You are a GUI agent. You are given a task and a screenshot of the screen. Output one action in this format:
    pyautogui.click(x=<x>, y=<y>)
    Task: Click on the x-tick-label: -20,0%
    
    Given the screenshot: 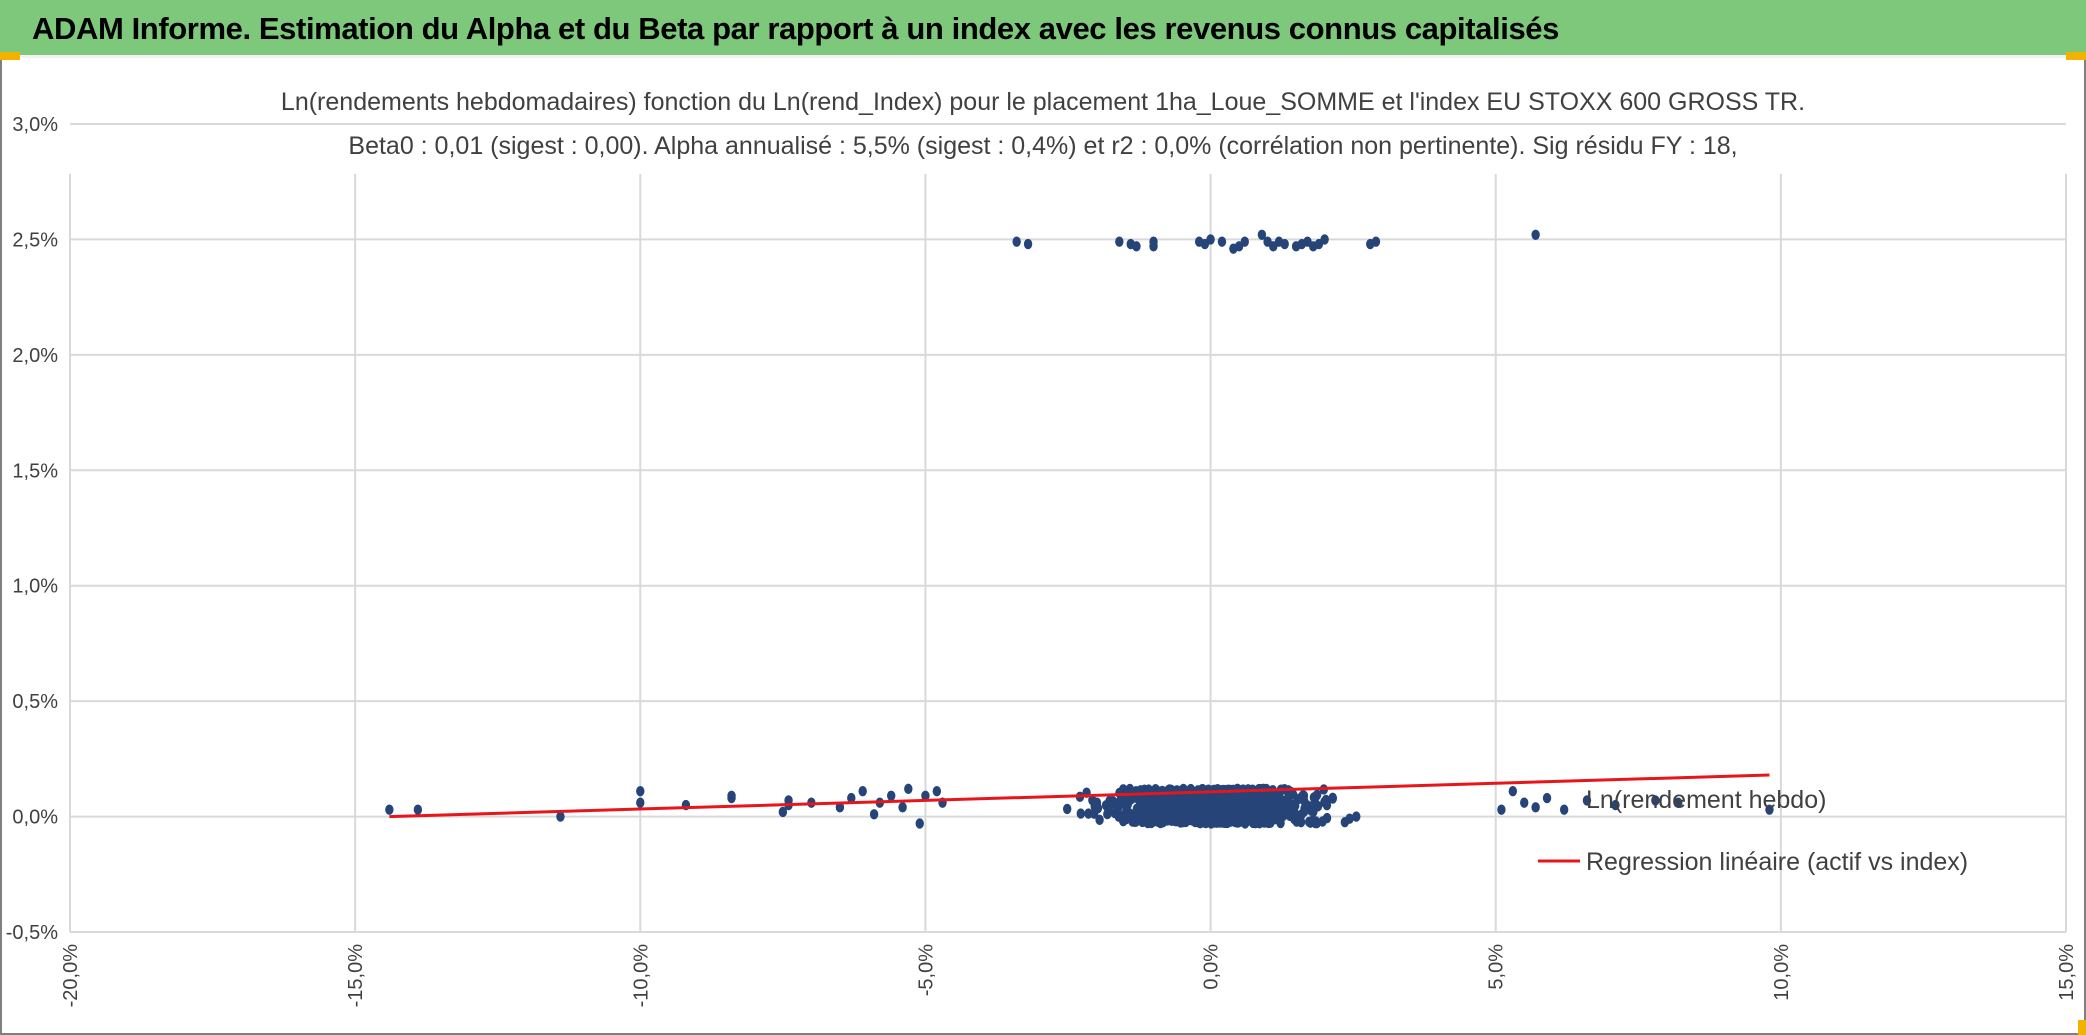 What is the action you would take?
    pyautogui.click(x=71, y=976)
    